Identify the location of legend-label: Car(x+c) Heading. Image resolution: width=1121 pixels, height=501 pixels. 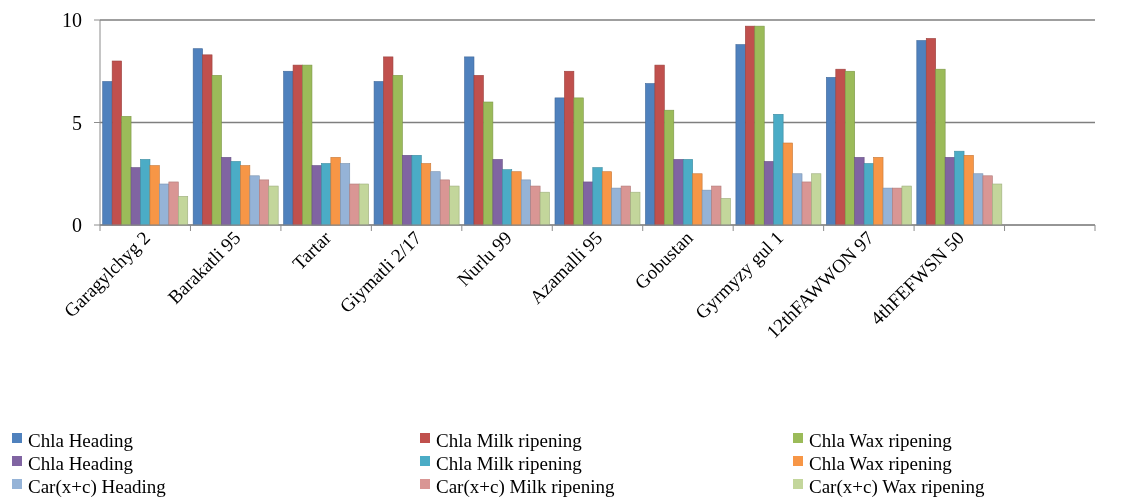
(97, 486).